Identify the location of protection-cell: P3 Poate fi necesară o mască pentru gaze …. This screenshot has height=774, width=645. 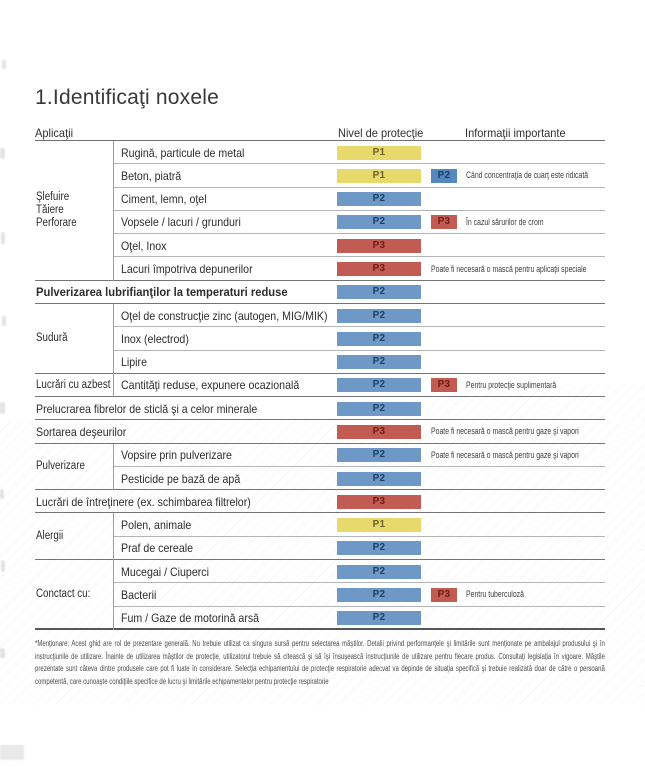
(486, 431).